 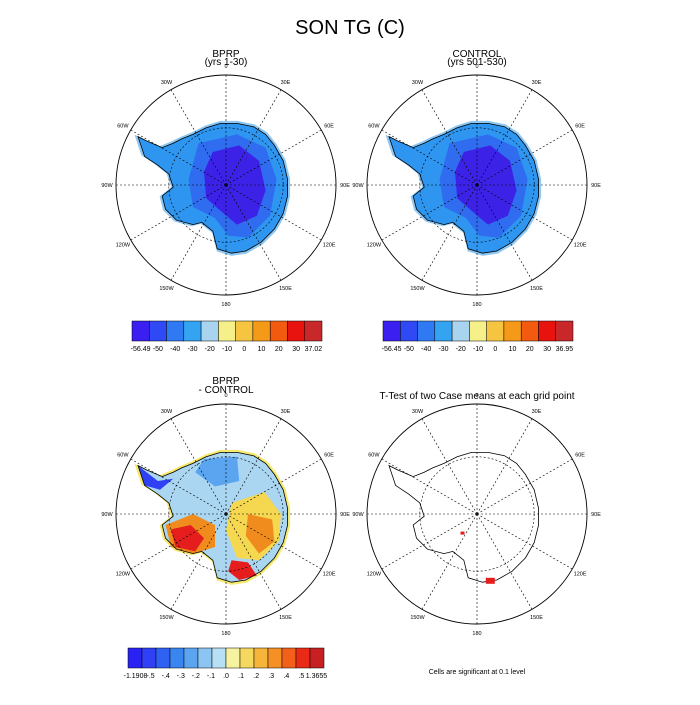 I want to click on ttest-coastline, so click(x=463, y=517).